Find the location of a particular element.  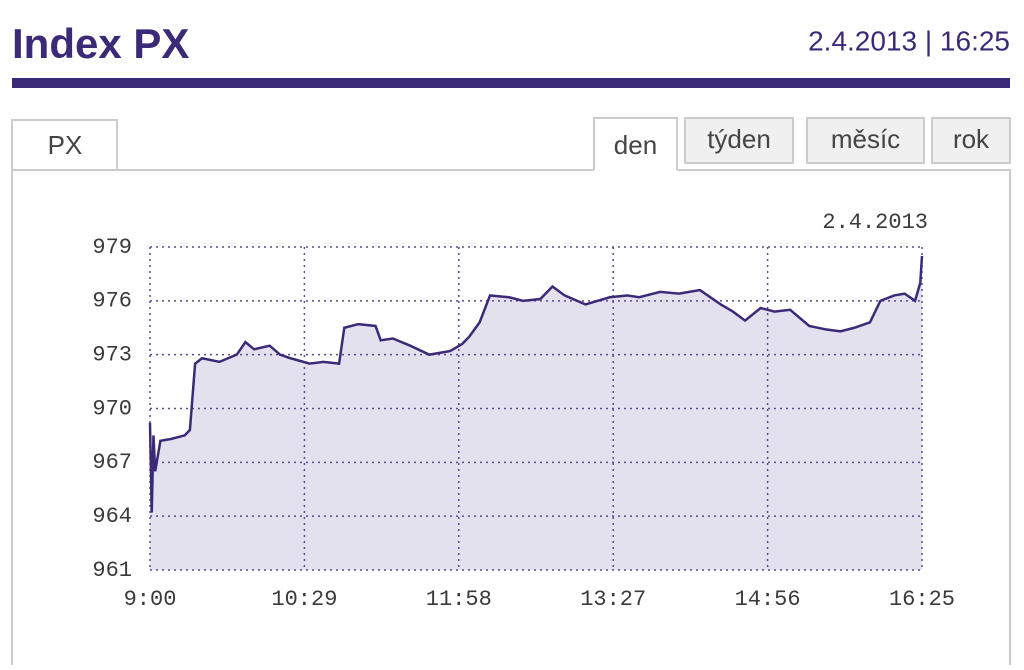

y-tick-label: 973 is located at coordinates (112, 354).